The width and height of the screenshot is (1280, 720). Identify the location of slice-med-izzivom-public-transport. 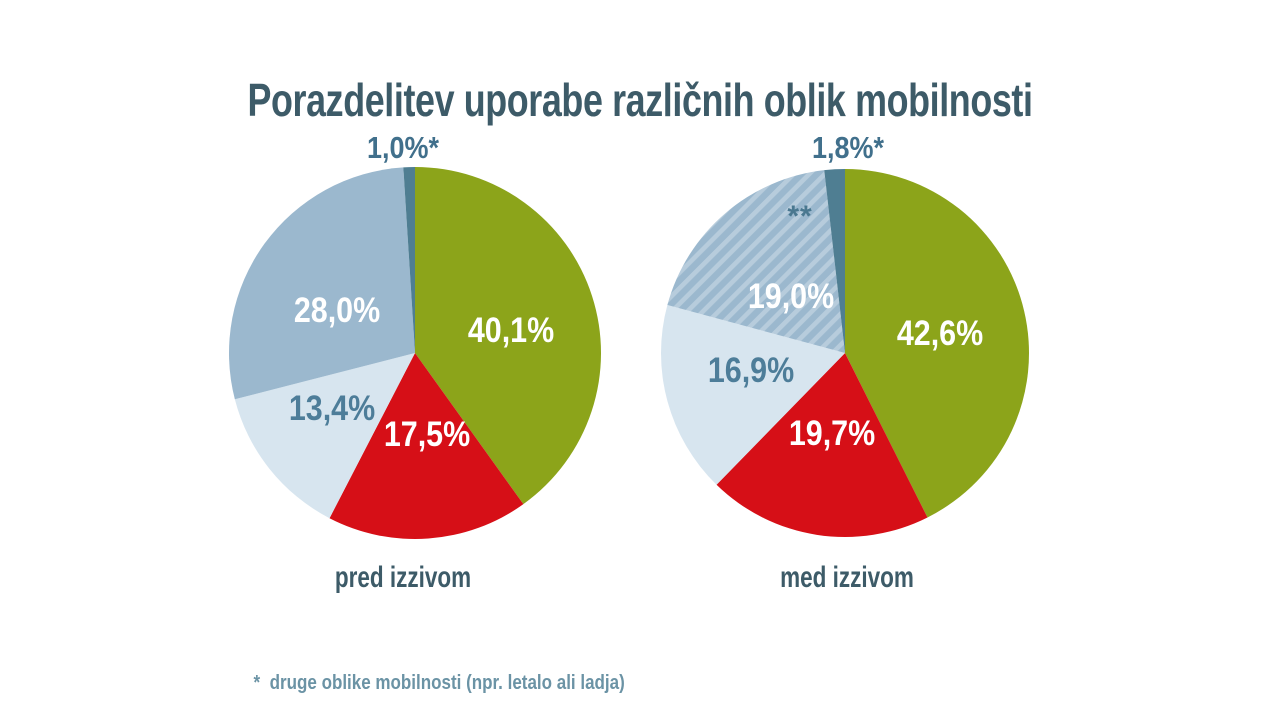
(822, 445).